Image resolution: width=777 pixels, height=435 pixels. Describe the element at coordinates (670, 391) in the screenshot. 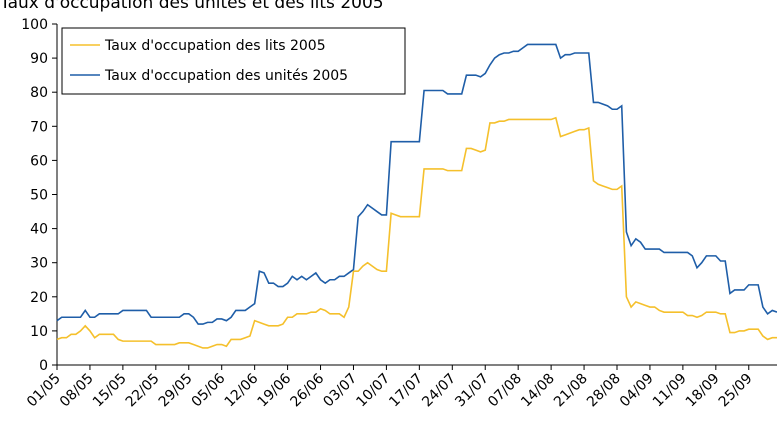

I see `x-tick-label: 11/09` at that location.